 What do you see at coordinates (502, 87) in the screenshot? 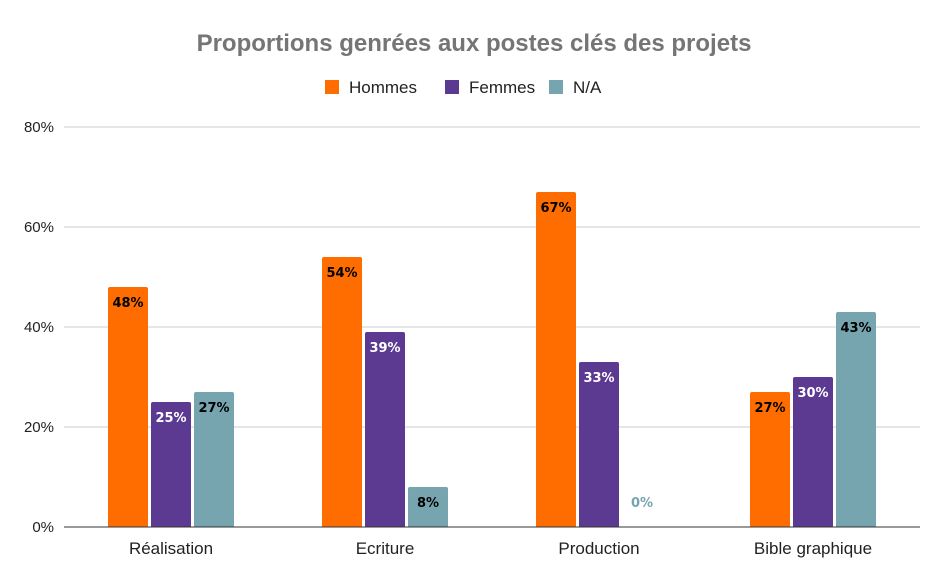
I see `legend-label: Femmes` at bounding box center [502, 87].